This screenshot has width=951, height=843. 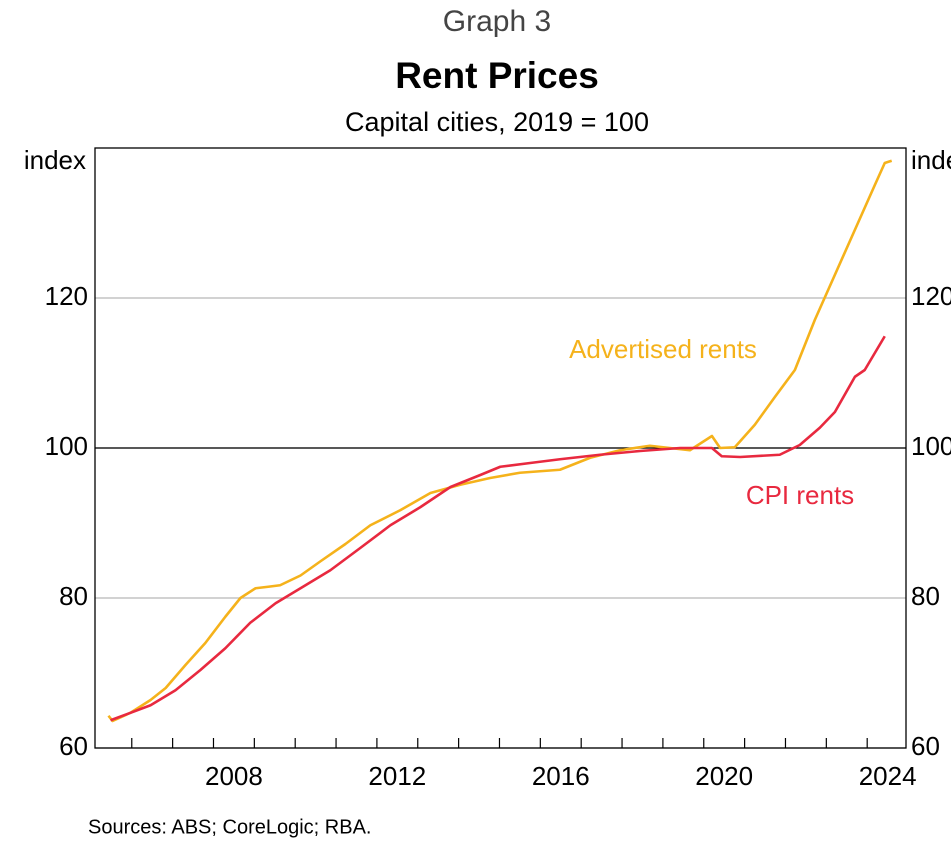 I want to click on y2-tick-label: 100, so click(x=931, y=446).